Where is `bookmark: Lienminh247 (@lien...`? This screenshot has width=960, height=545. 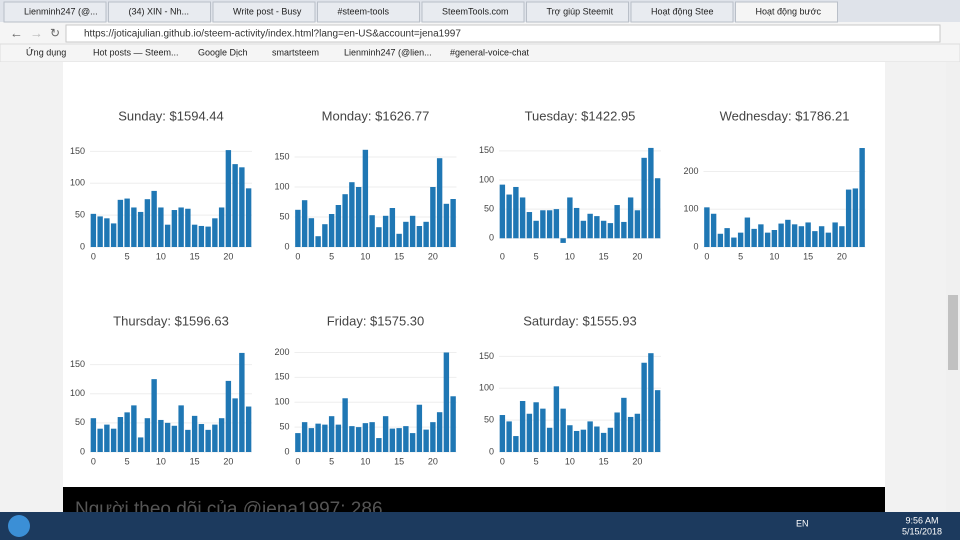 bookmark: Lienminh247 (@lien... is located at coordinates (388, 52).